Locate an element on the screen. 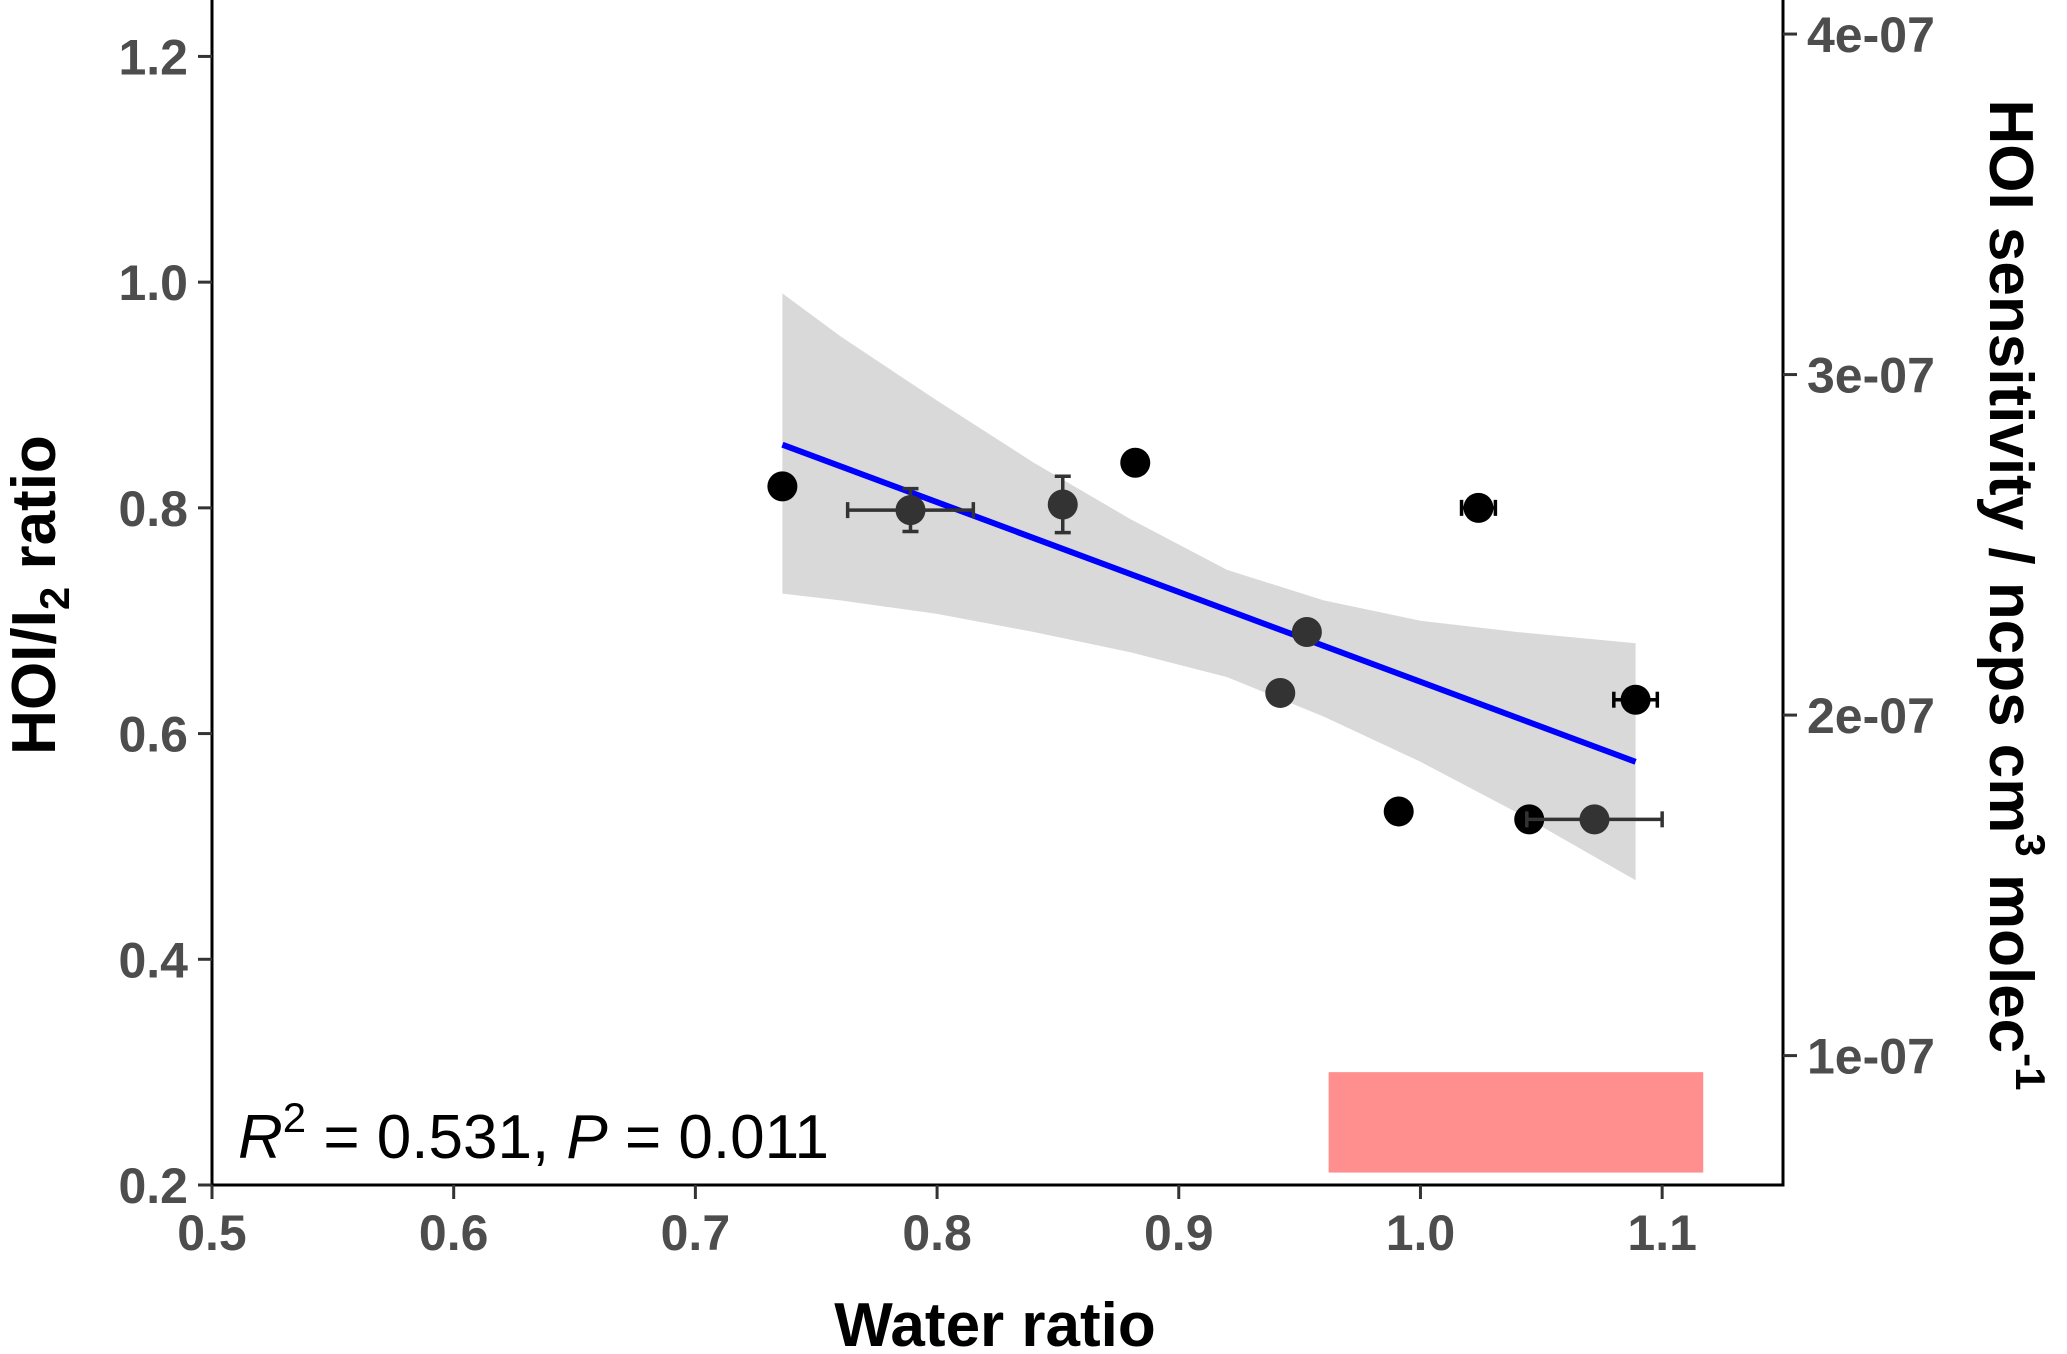 The image size is (2067, 1354). y2-axis-title: HOI sensitivity / ncps cm3 molec-1 is located at coordinates (2015, 594).